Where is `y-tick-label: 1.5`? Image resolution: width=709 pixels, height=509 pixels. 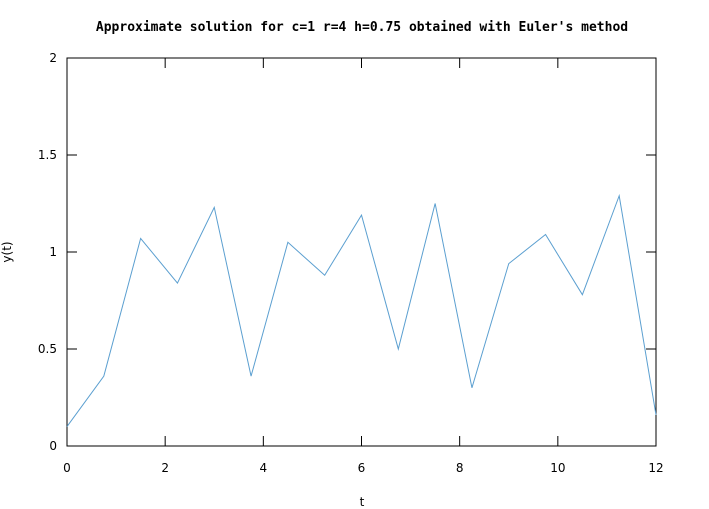
y-tick-label: 1.5 is located at coordinates (47, 155).